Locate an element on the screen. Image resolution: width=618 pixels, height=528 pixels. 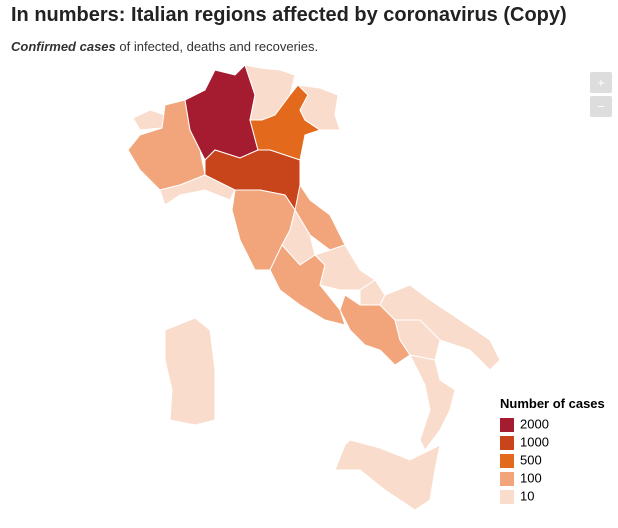
subtitle-rest: of infected, deaths and recoveries. is located at coordinates (219, 46).